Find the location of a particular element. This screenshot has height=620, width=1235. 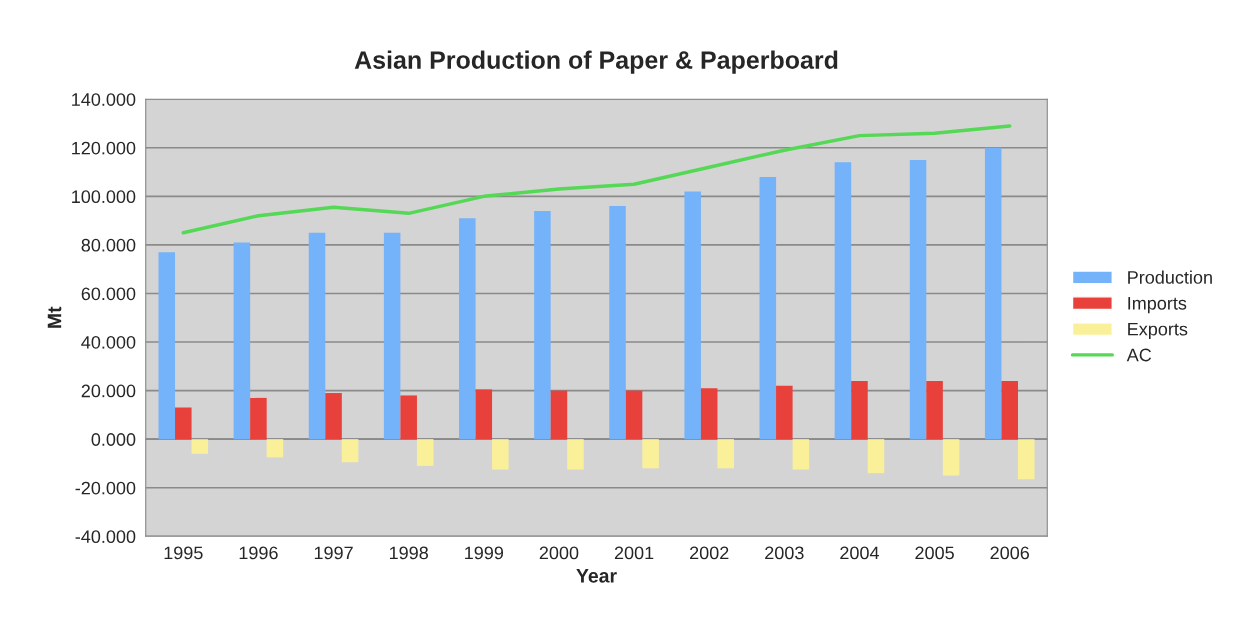

y-tick-label: -40.000 is located at coordinates (105, 537).